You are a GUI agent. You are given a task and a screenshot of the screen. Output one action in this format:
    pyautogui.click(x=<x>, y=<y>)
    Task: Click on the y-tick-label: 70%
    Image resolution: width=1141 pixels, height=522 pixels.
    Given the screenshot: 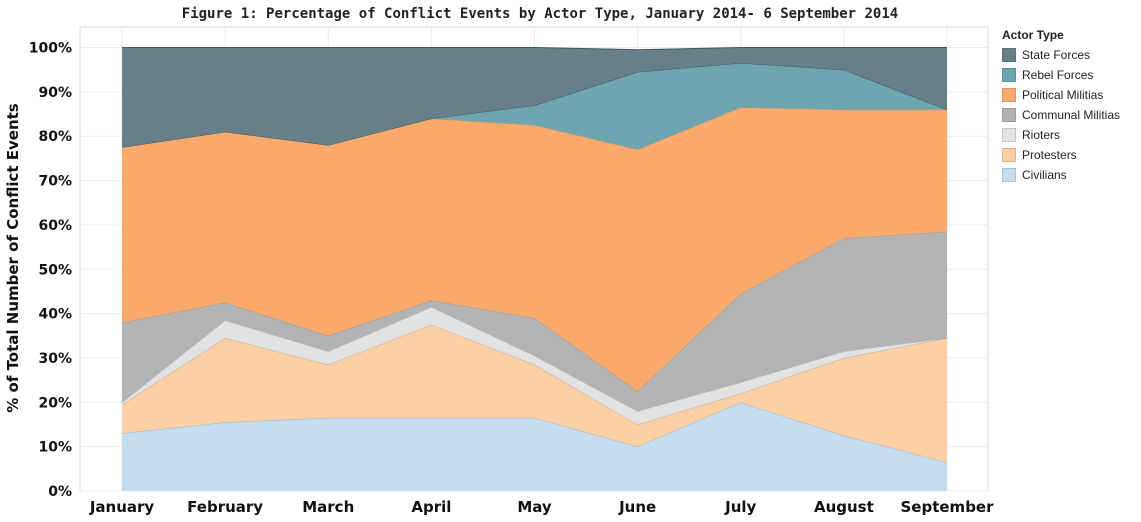 What is the action you would take?
    pyautogui.click(x=55, y=182)
    